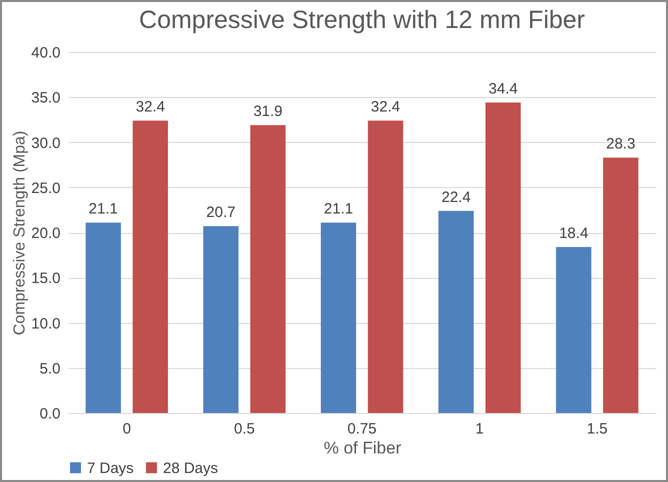 The image size is (668, 482). I want to click on y-axis-title: Compressive Strength (Mpa), so click(19, 233).